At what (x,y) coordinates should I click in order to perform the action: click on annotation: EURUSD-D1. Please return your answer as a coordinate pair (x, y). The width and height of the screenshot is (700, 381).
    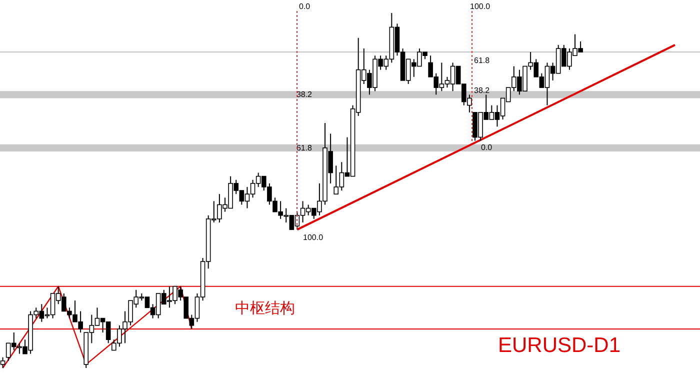
    Looking at the image, I should click on (559, 345).